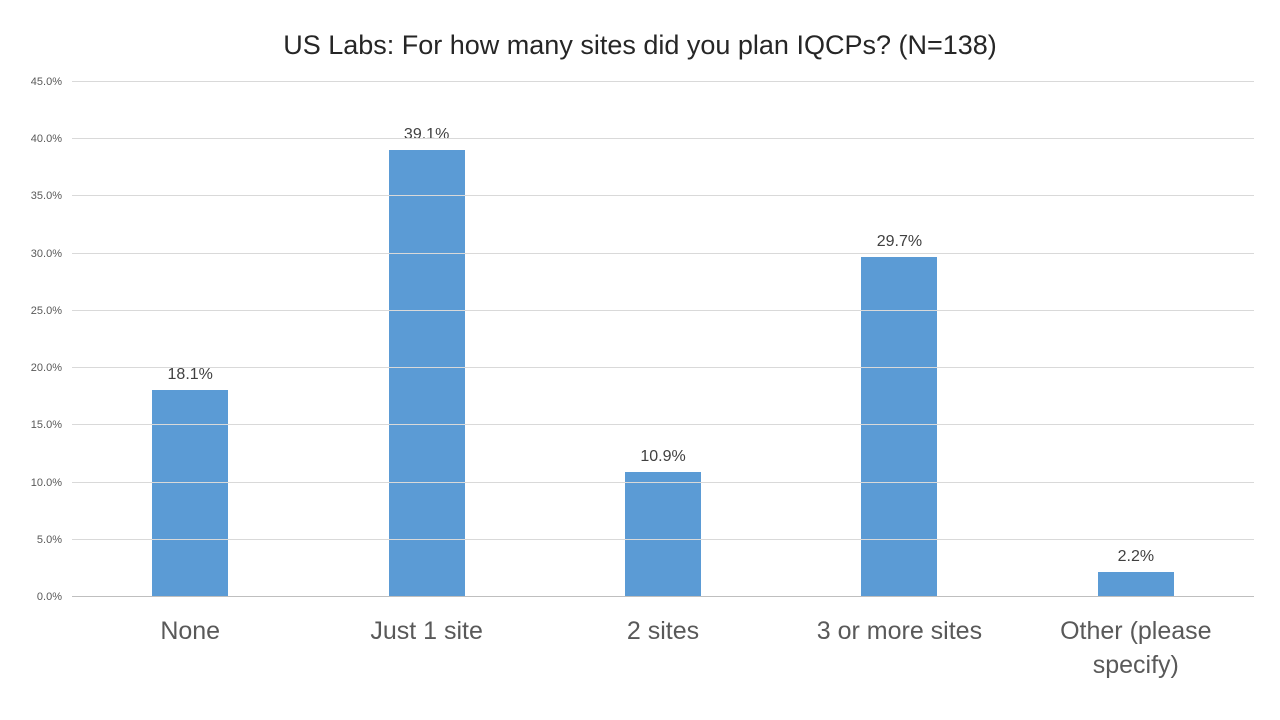  Describe the element at coordinates (1136, 339) in the screenshot. I see `bar-slot: 2.2%` at that location.